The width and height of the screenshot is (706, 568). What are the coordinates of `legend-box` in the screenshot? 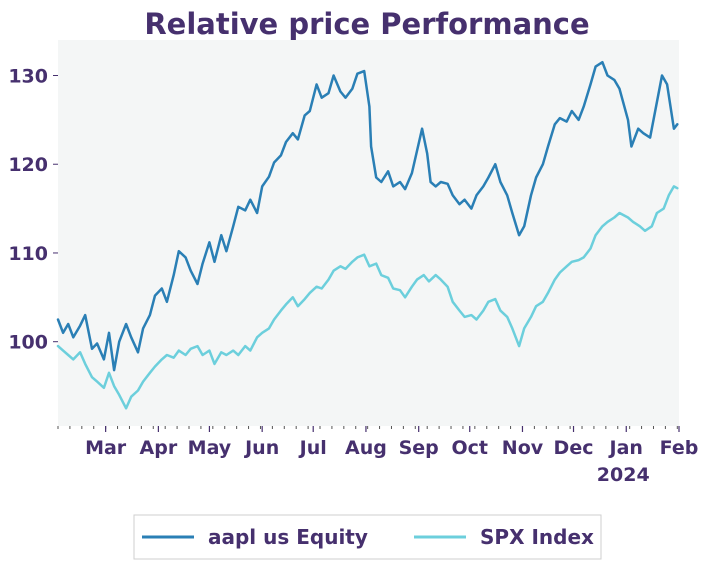 It's located at (367, 537).